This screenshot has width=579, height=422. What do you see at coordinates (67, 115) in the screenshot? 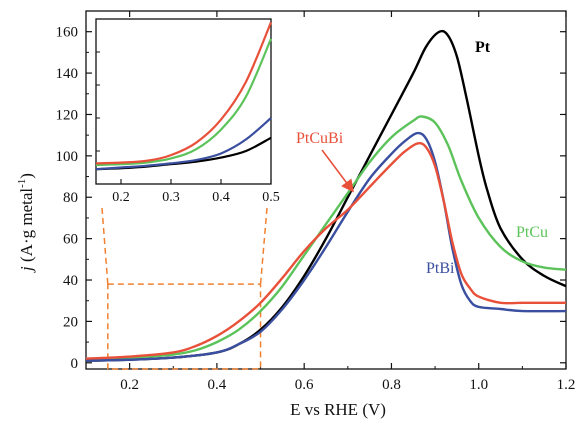
I see `y-tick-label: 120` at bounding box center [67, 115].